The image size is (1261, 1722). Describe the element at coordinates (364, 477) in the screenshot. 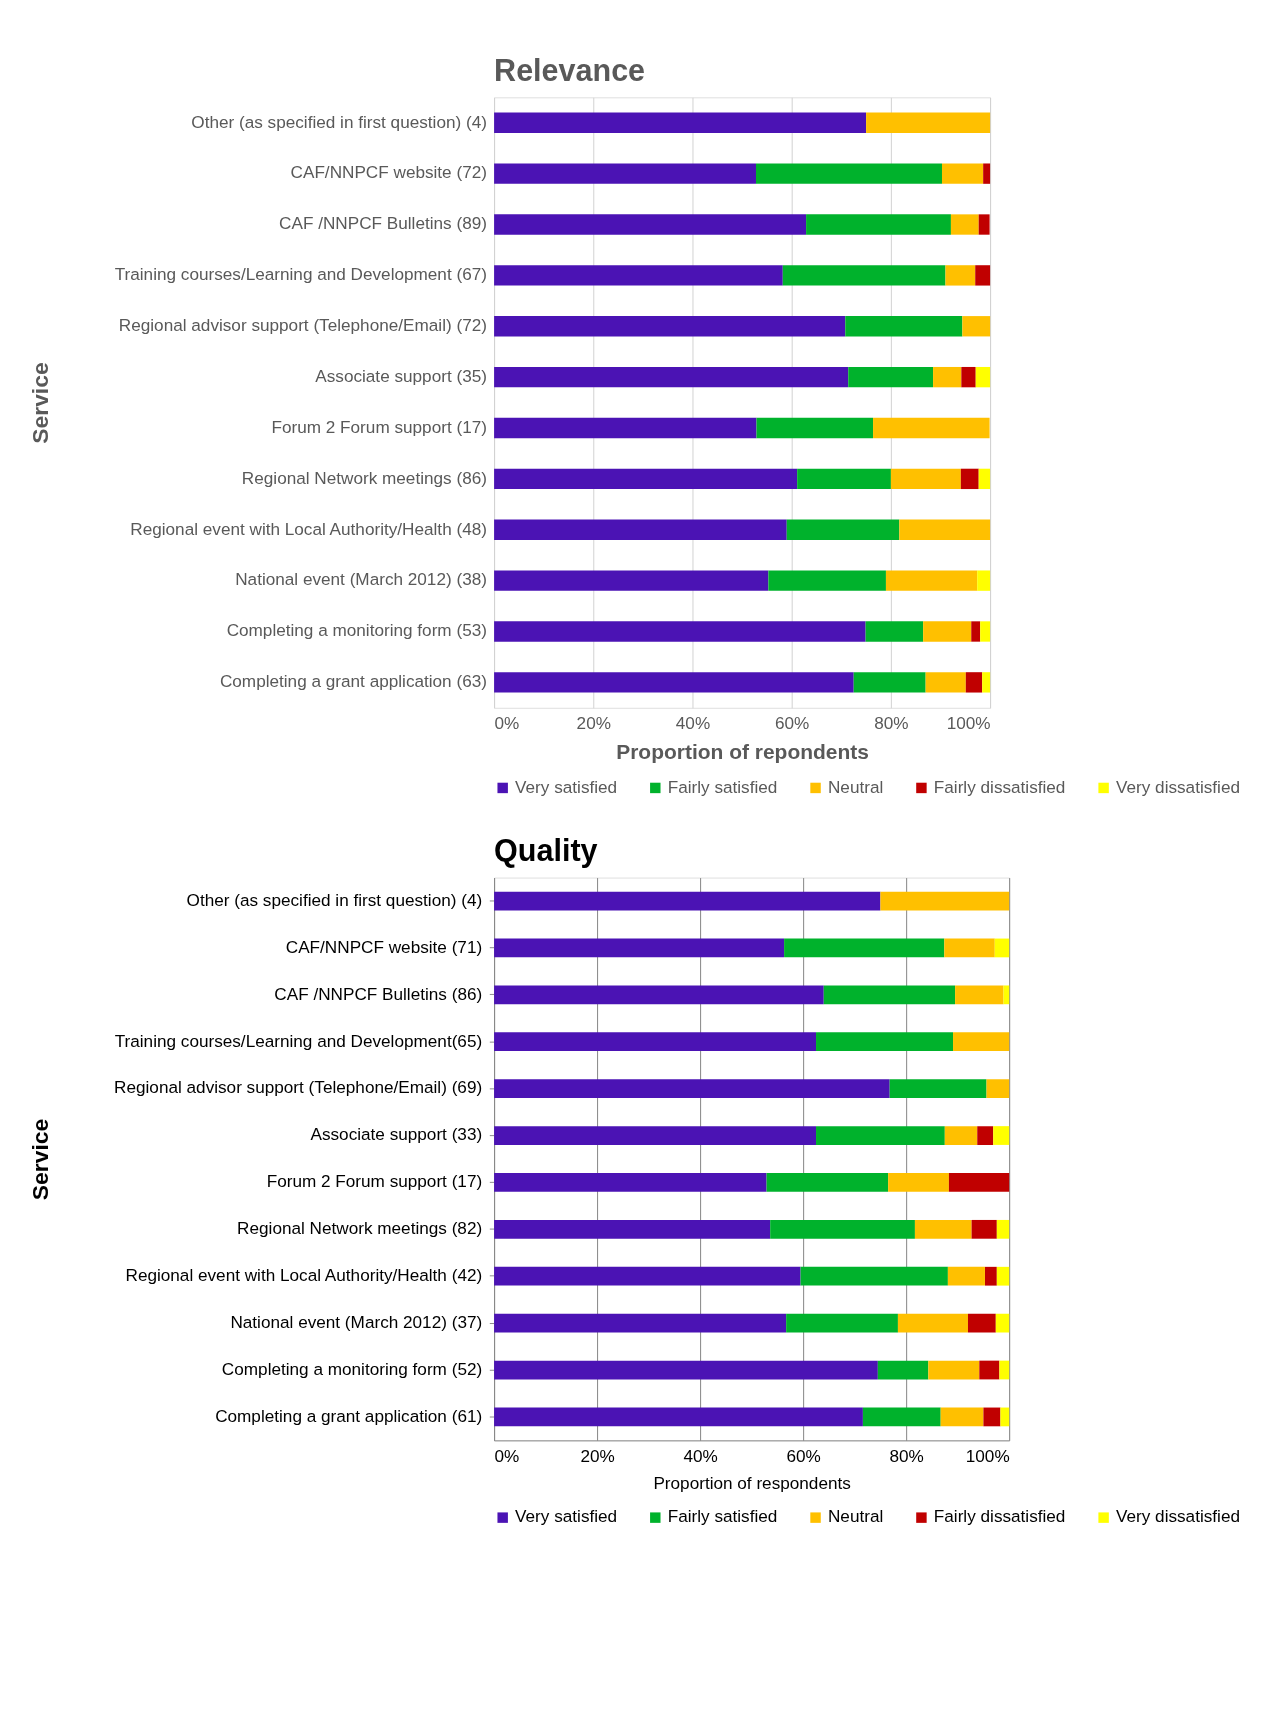

I see `y-tick-label: Regional Network meetings (86)` at that location.